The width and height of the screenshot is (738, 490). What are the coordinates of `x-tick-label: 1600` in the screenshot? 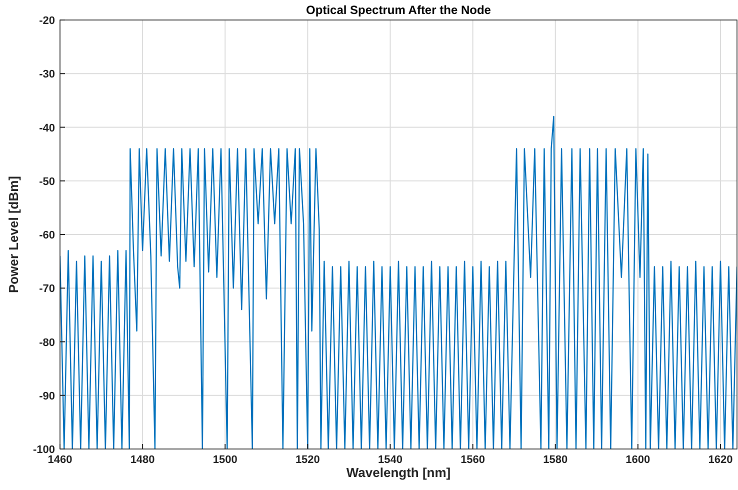 It's located at (638, 460).